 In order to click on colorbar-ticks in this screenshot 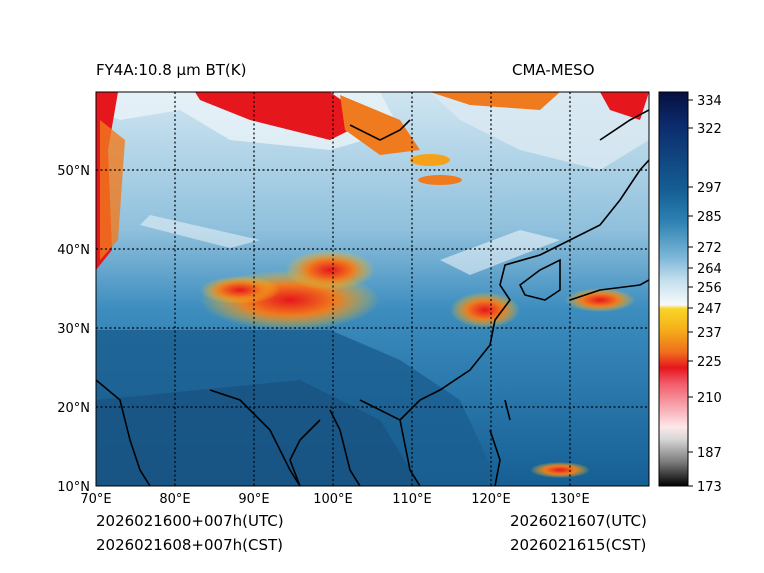, I will do `click(690, 293)`.